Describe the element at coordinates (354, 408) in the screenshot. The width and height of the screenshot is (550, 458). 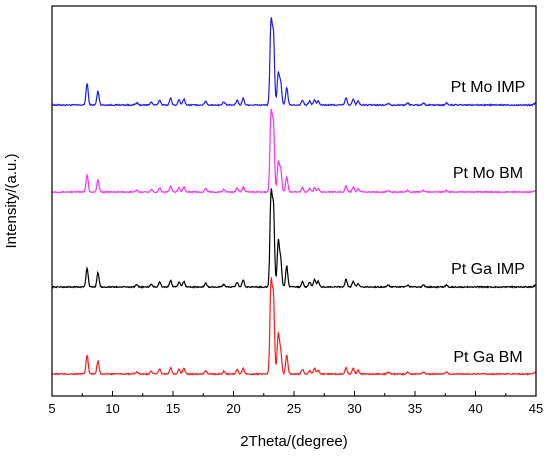
I see `x-tick-label: 30` at that location.